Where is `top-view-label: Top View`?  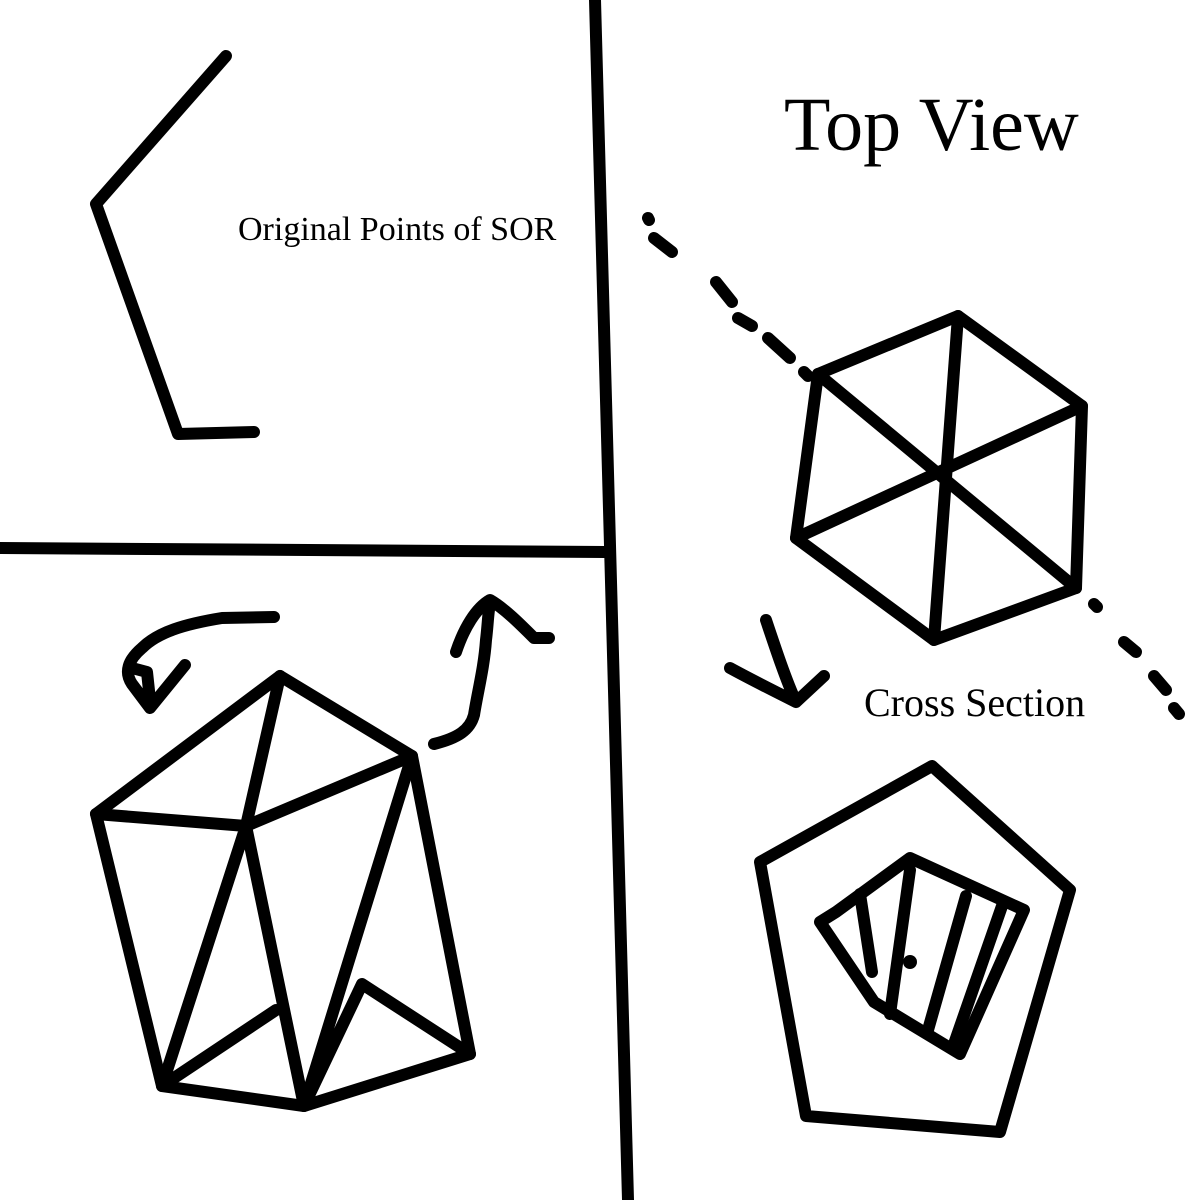 top-view-label: Top View is located at coordinates (931, 125).